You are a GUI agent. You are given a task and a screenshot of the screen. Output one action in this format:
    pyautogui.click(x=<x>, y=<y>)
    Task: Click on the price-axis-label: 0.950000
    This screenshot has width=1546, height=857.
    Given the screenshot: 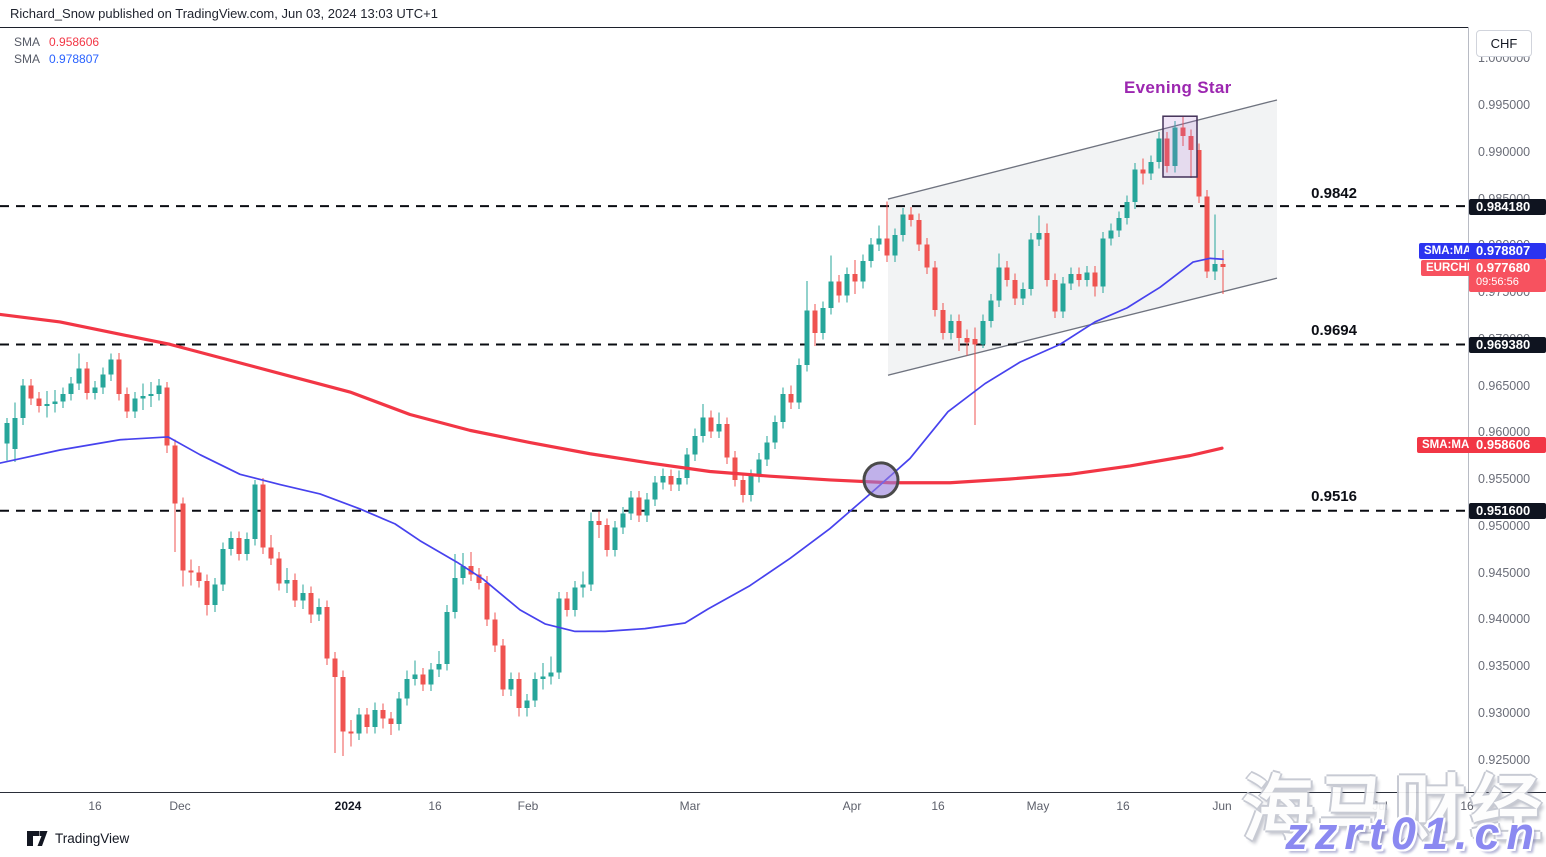 What is the action you would take?
    pyautogui.click(x=1504, y=525)
    